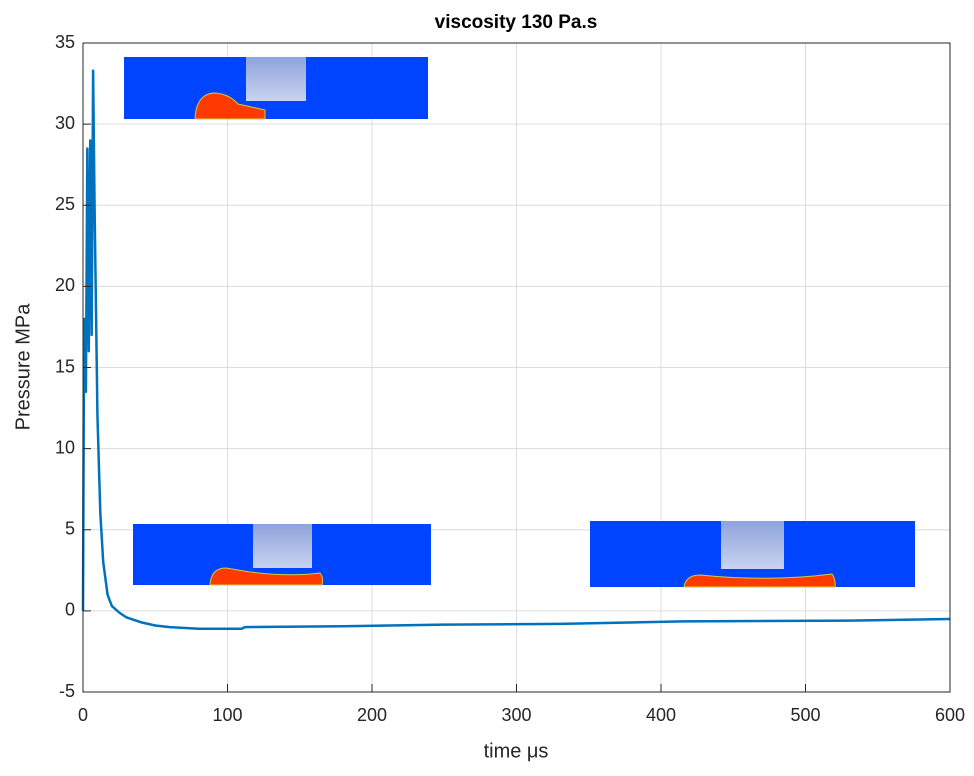 Image resolution: width=974 pixels, height=776 pixels. Describe the element at coordinates (227, 715) in the screenshot. I see `x-tick-label: 100` at that location.